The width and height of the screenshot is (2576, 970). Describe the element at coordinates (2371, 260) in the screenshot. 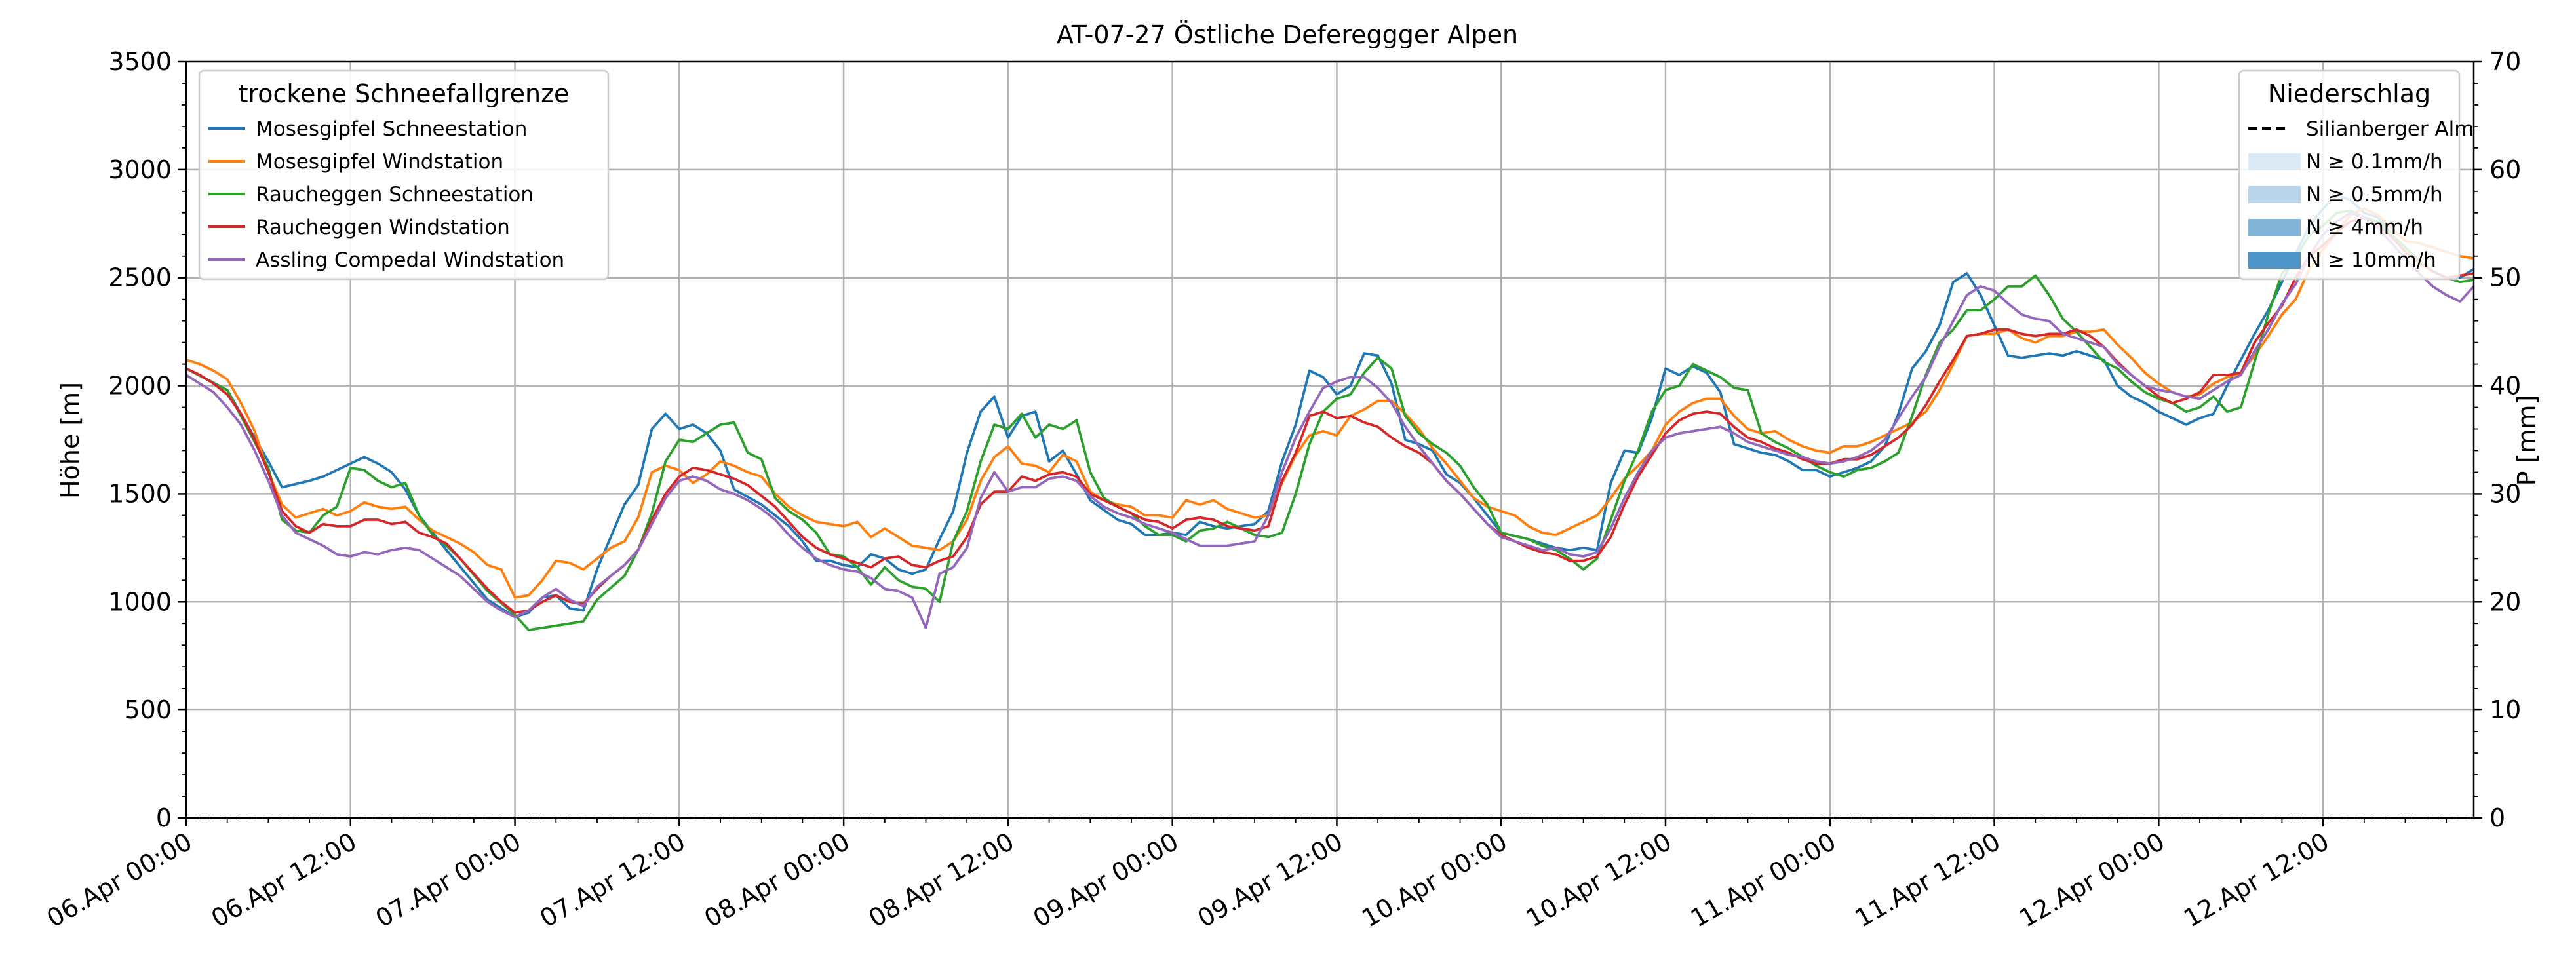

I see `legend-precip-label-5: N ≥ 10mm/h` at that location.